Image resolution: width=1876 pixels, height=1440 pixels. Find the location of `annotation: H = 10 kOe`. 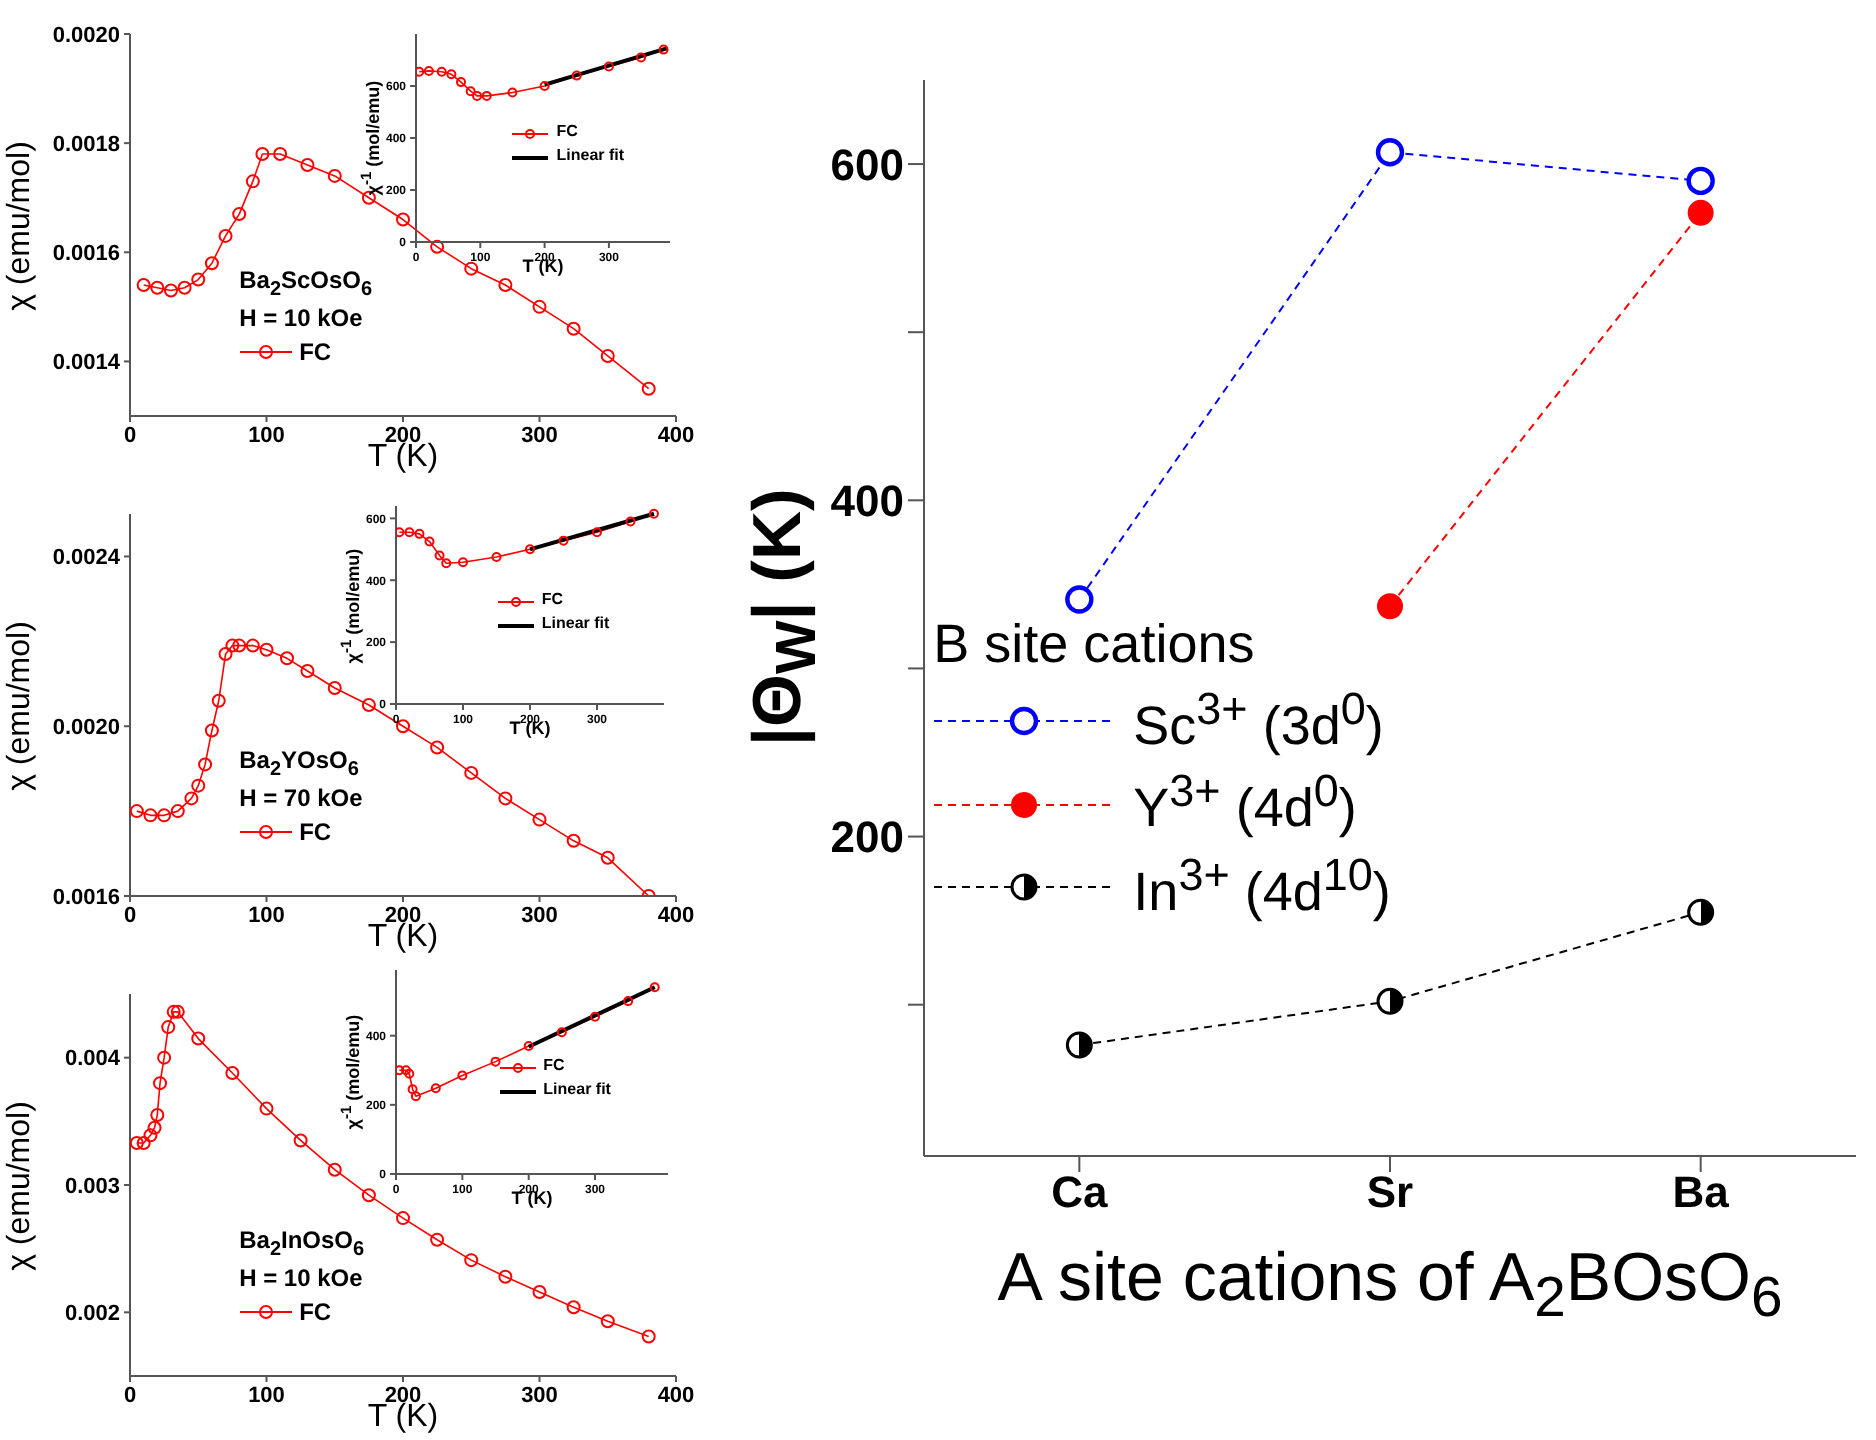

annotation: H = 10 kOe is located at coordinates (302, 319).